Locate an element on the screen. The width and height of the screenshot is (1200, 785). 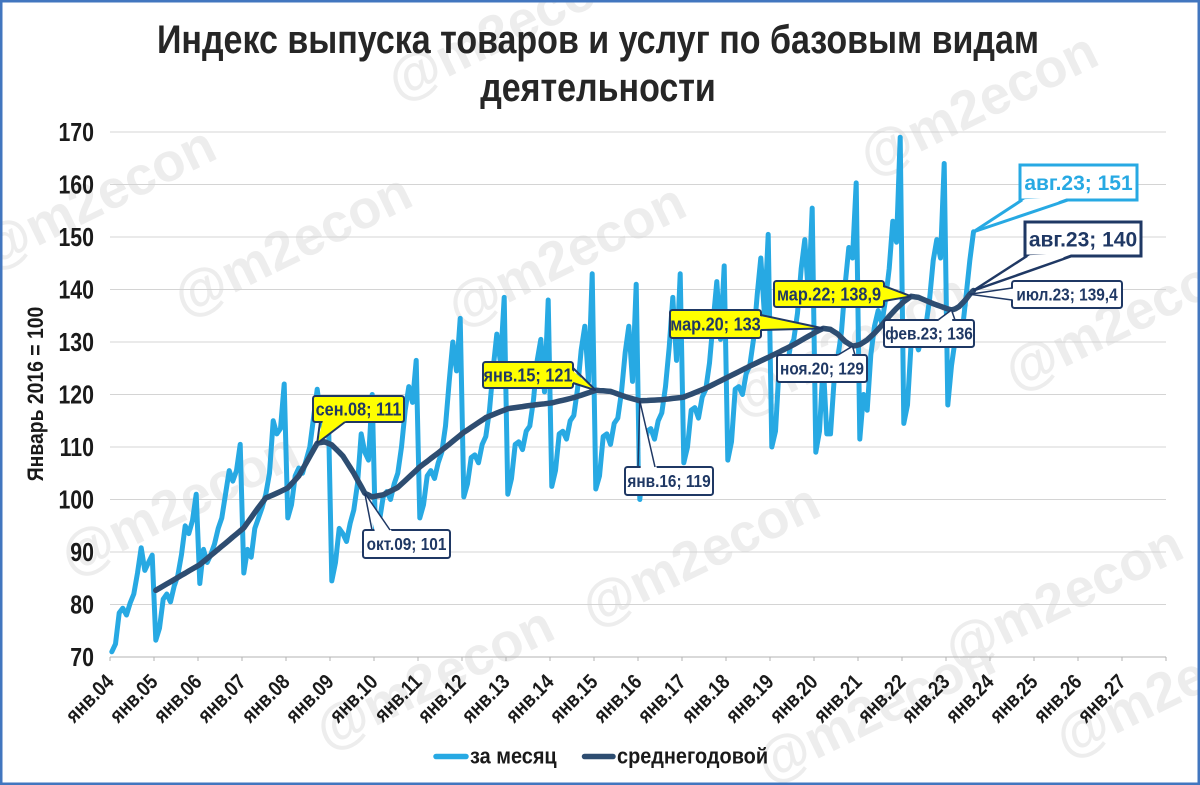
svg-text: 150 is located at coordinates (76, 238).